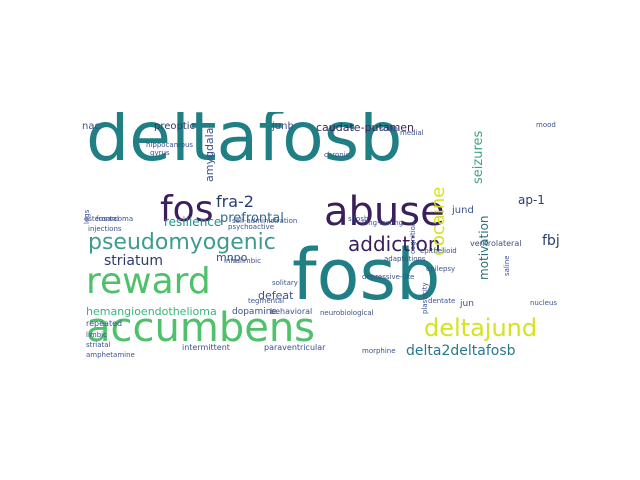 This screenshot has width=640, height=480. I want to click on cloud-word: morphine, so click(379, 351).